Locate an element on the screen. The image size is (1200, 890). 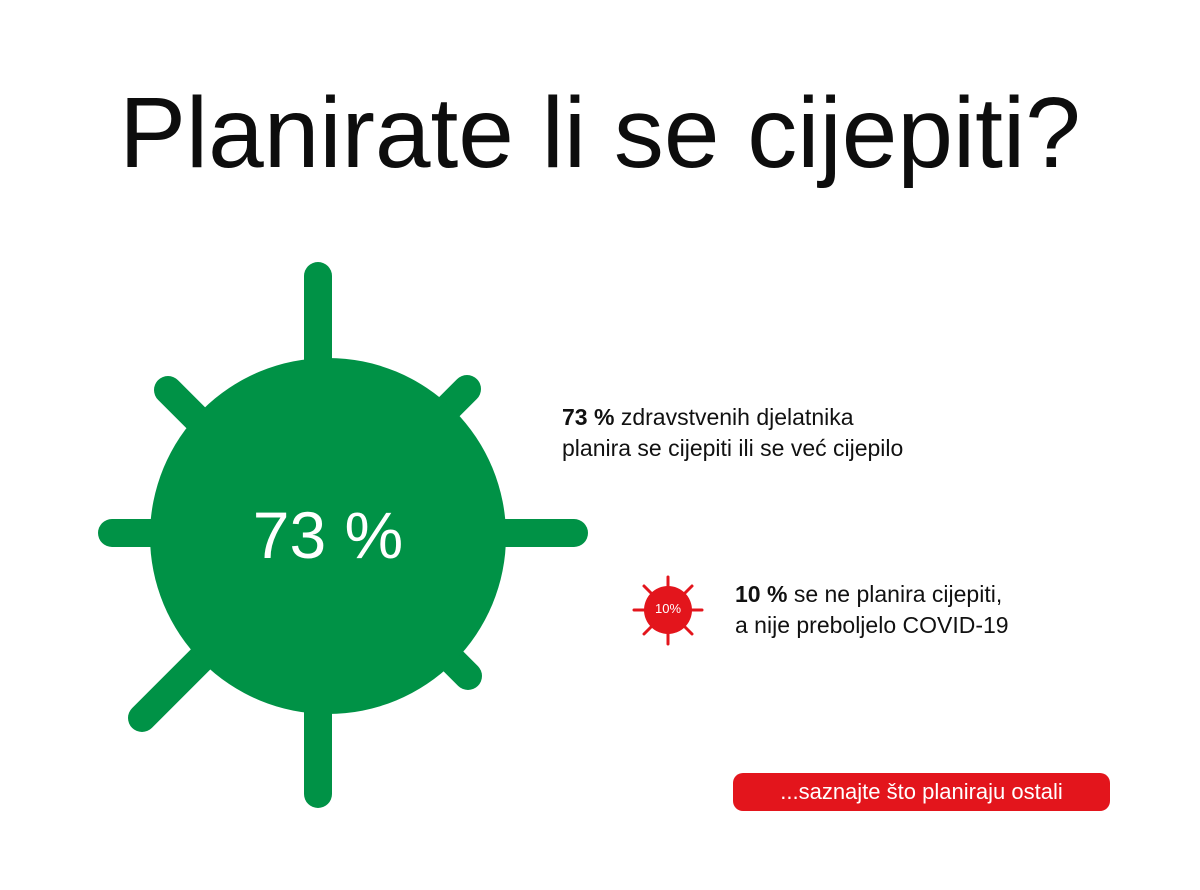
virus-icon-small is located at coordinates (668, 610).